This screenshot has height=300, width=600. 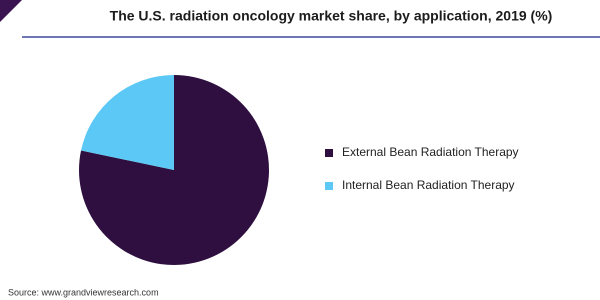 What do you see at coordinates (83, 292) in the screenshot?
I see `source: Source: www.grandviewresearch.com` at bounding box center [83, 292].